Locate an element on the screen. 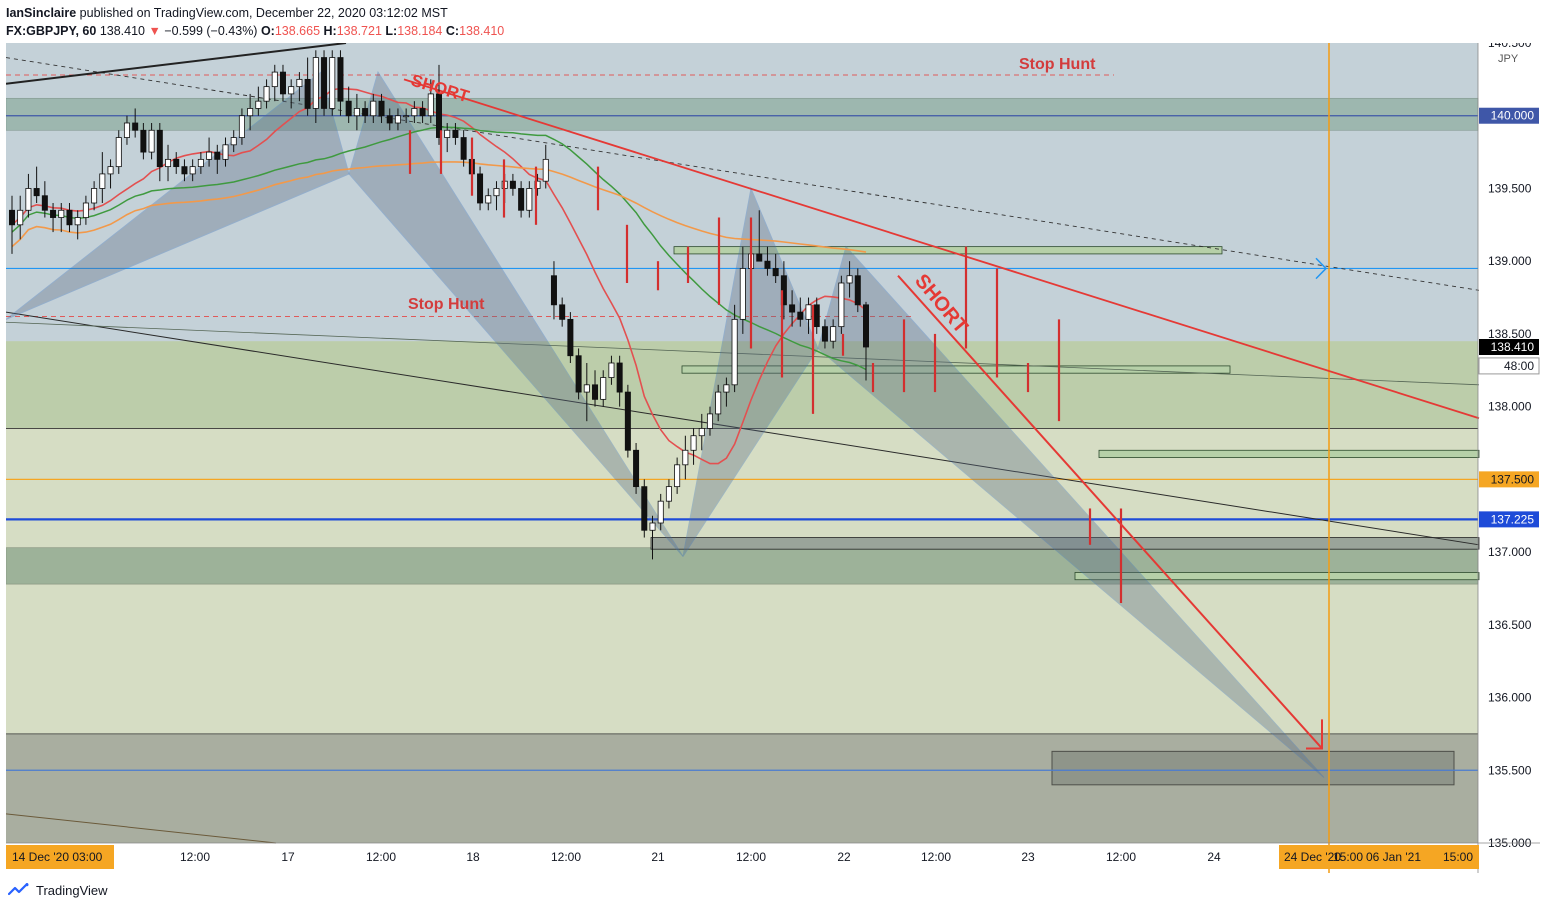  stop-hunt-label-mid: Stop Hunt is located at coordinates (446, 304).